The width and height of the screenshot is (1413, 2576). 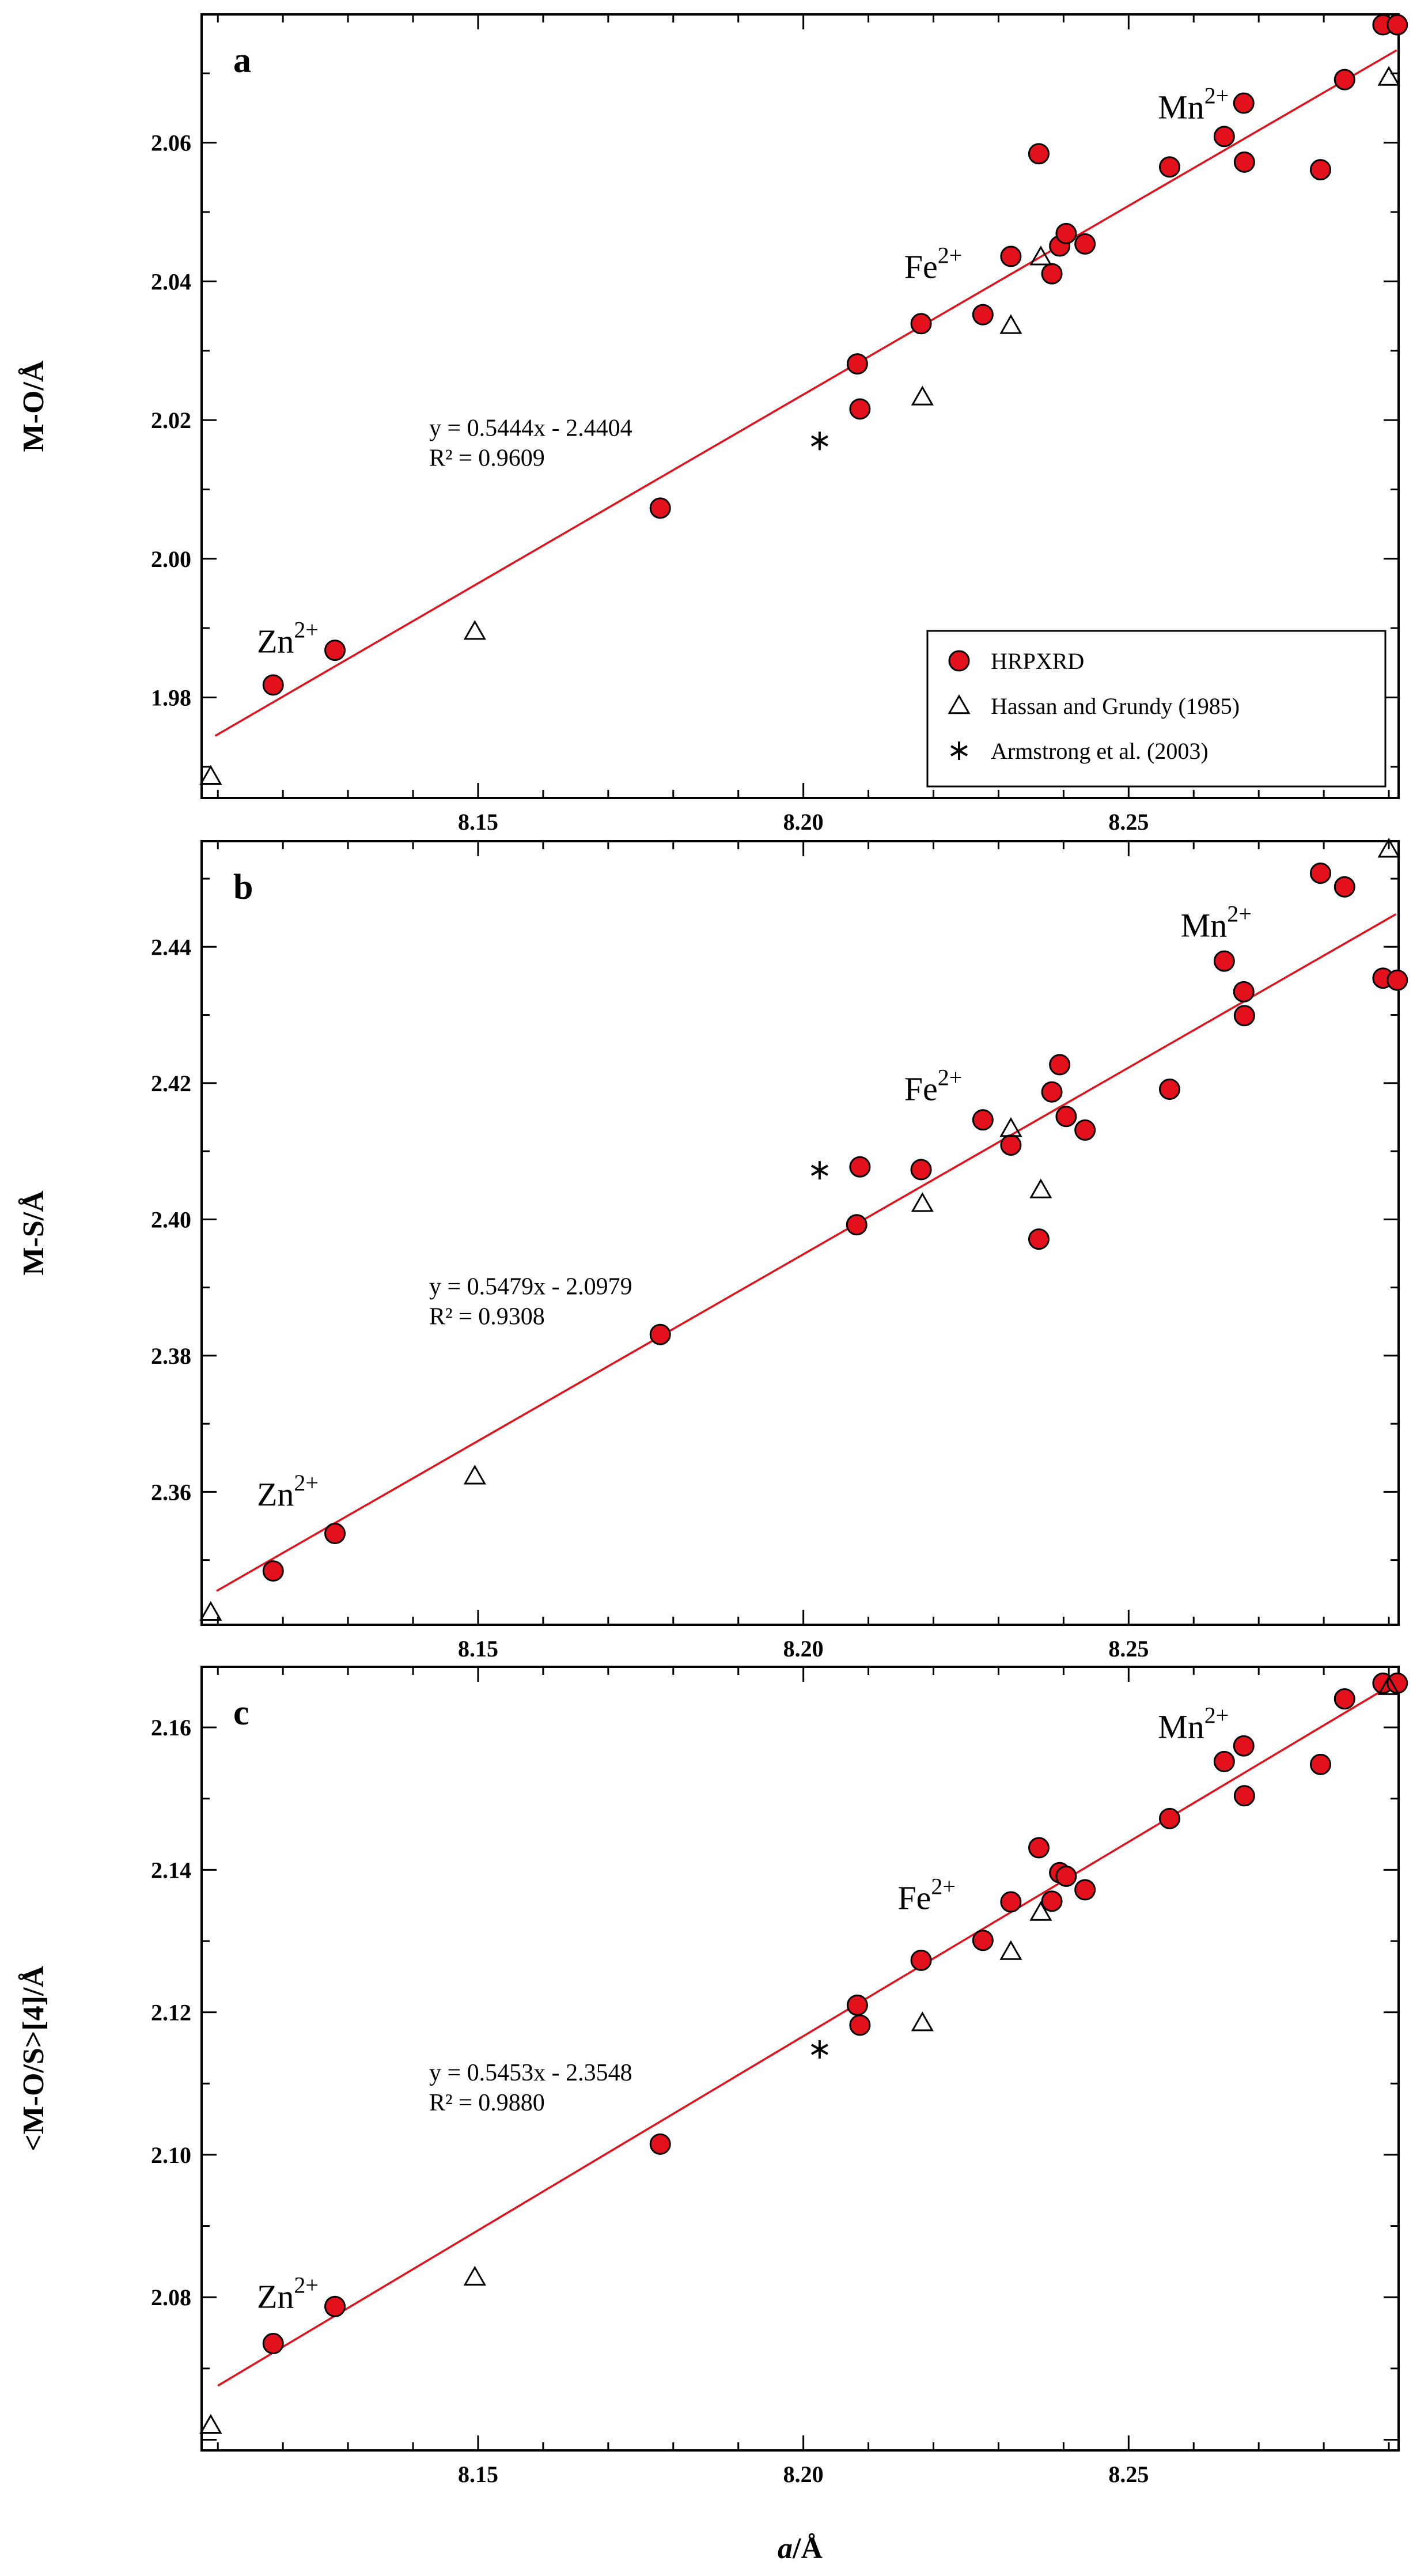 I want to click on y-tick-label: 2.42, so click(x=171, y=1083).